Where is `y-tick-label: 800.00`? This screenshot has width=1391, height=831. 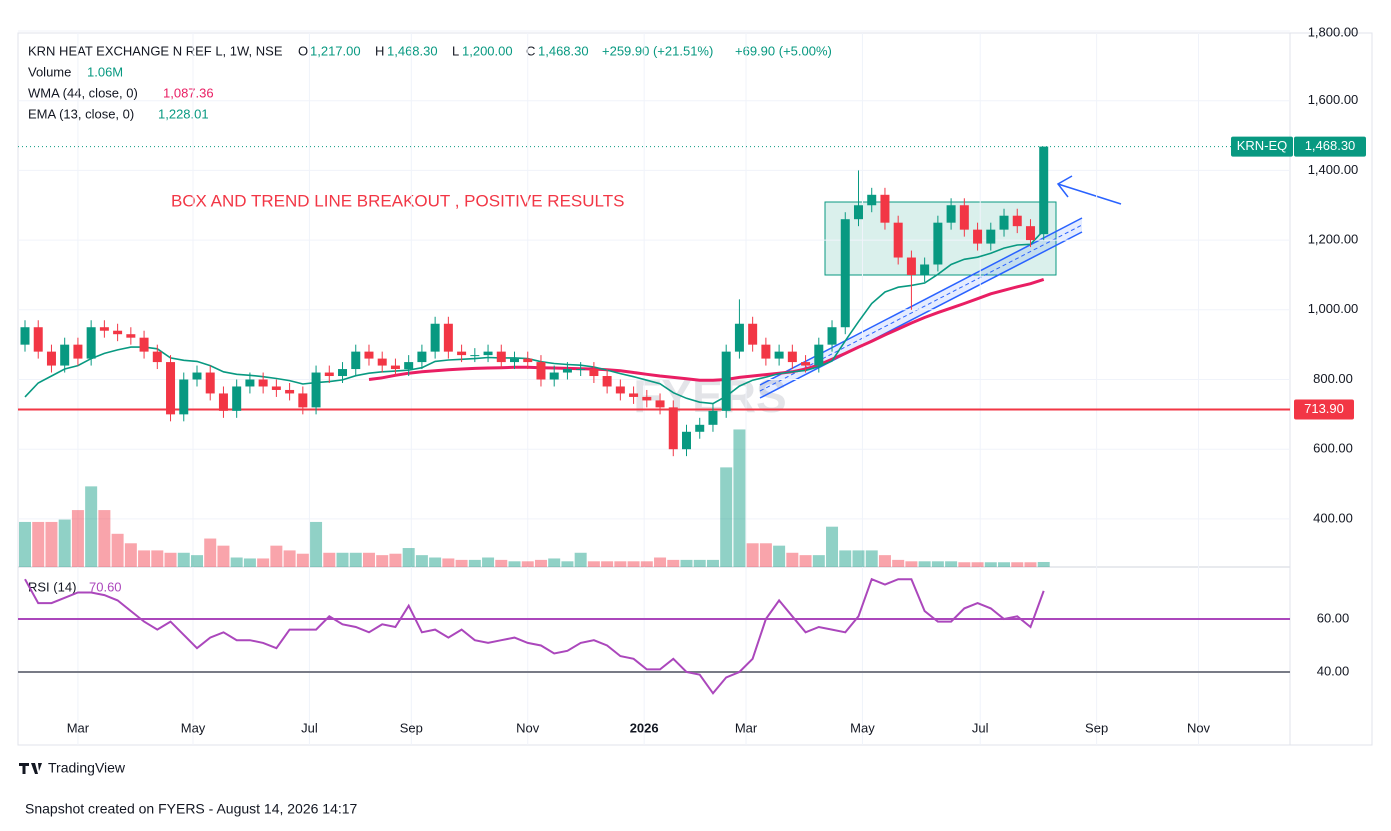 y-tick-label: 800.00 is located at coordinates (1333, 378).